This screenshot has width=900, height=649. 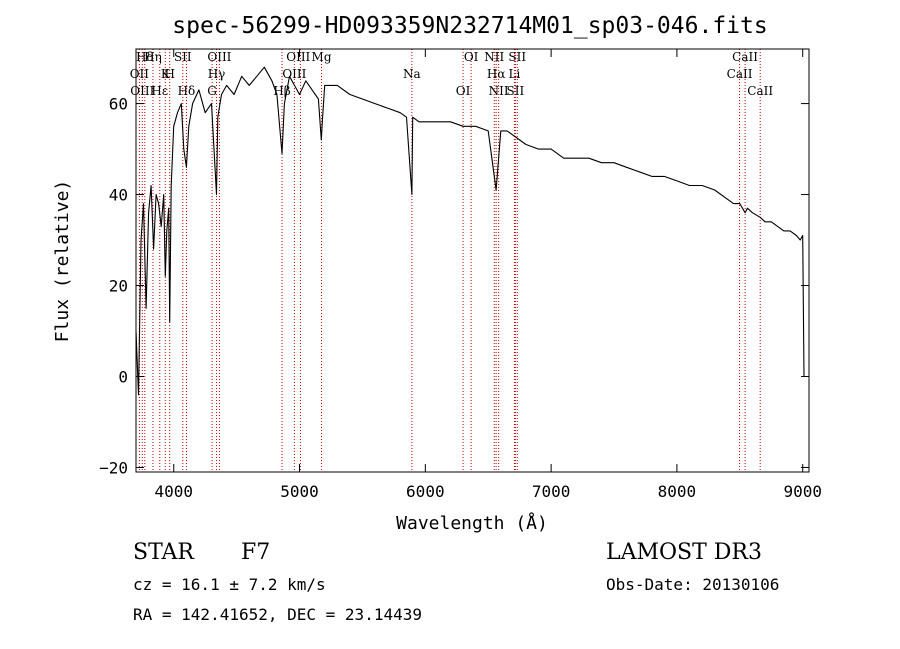 I want to click on x-tick-label: 4000, so click(x=173, y=491).